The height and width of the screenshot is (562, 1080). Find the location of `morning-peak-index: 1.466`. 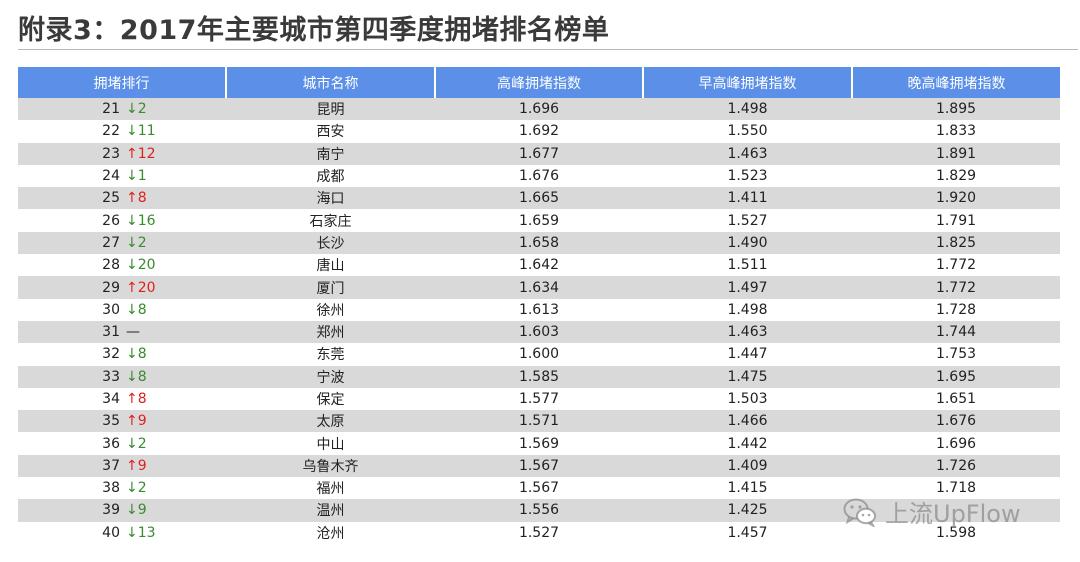

morning-peak-index: 1.466 is located at coordinates (747, 421).